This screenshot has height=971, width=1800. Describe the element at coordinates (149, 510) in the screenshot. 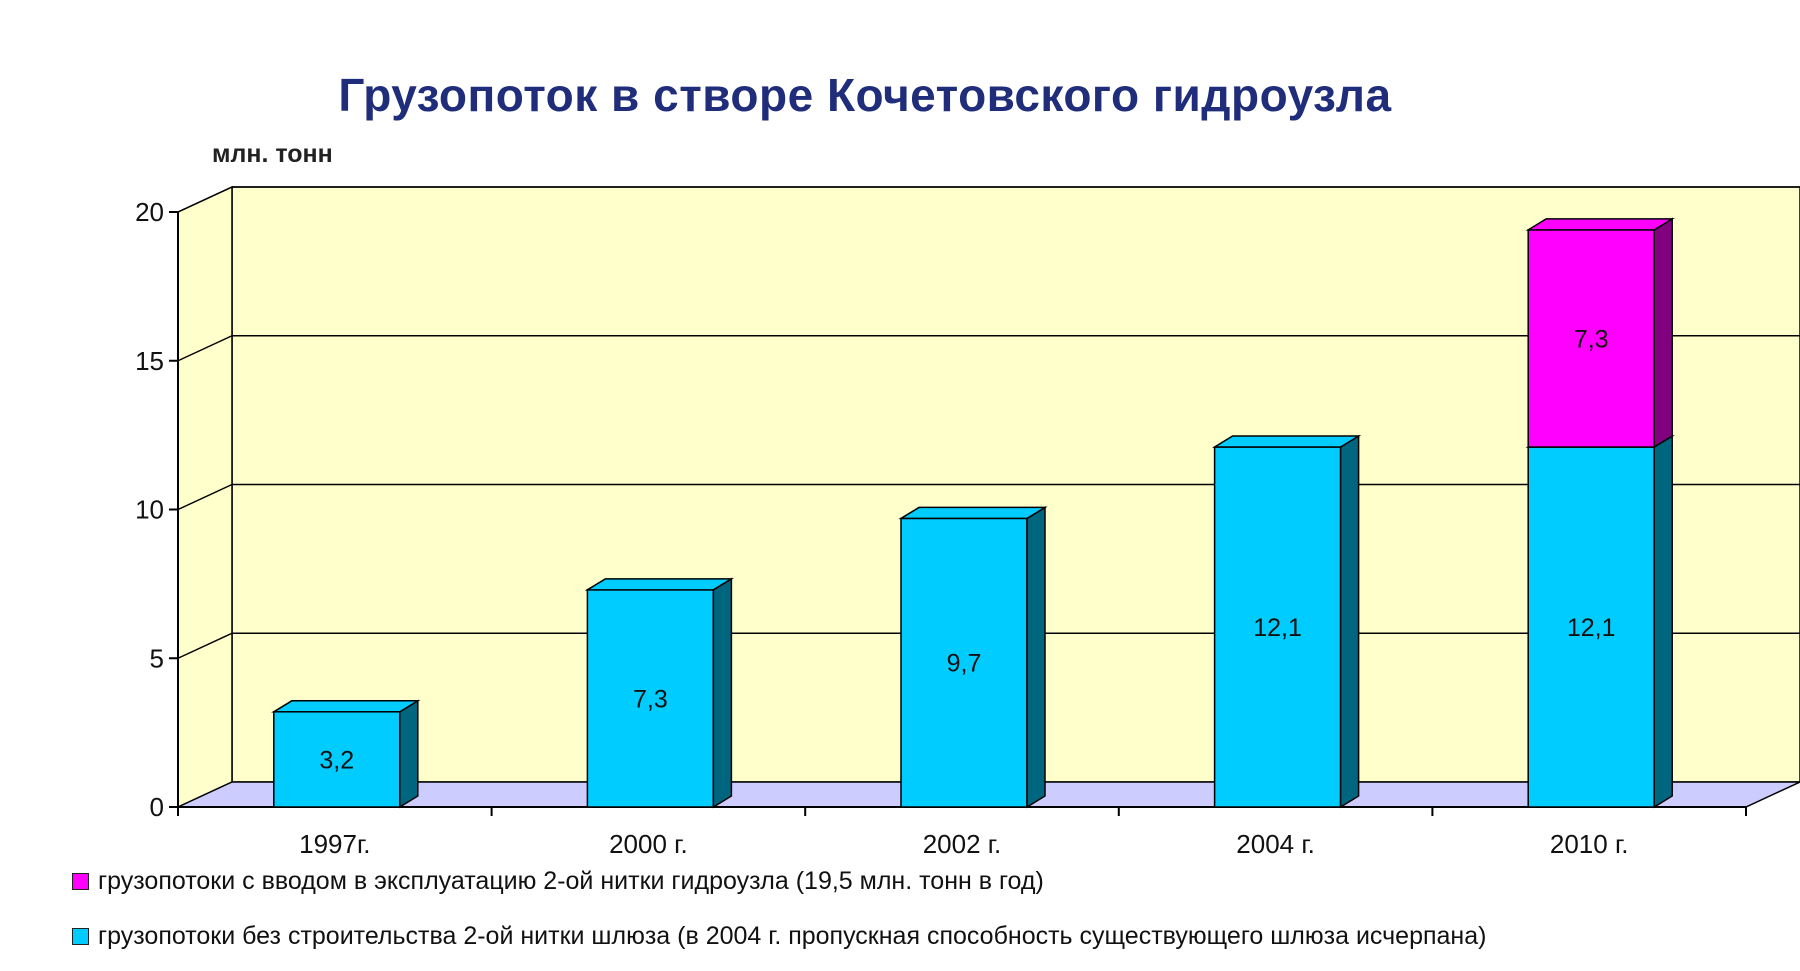

I see `y-tick-label: 10` at that location.